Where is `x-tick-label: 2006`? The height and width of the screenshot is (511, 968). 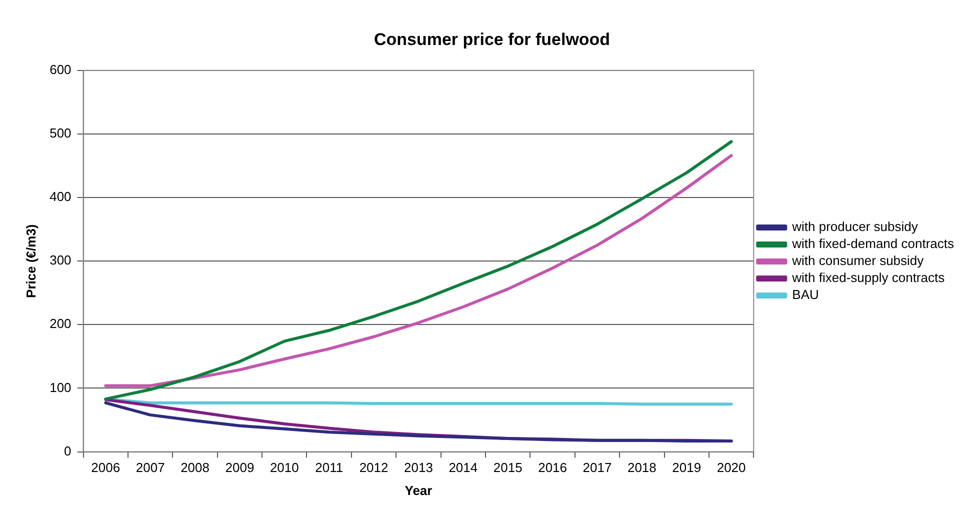
x-tick-label: 2006 is located at coordinates (105, 468).